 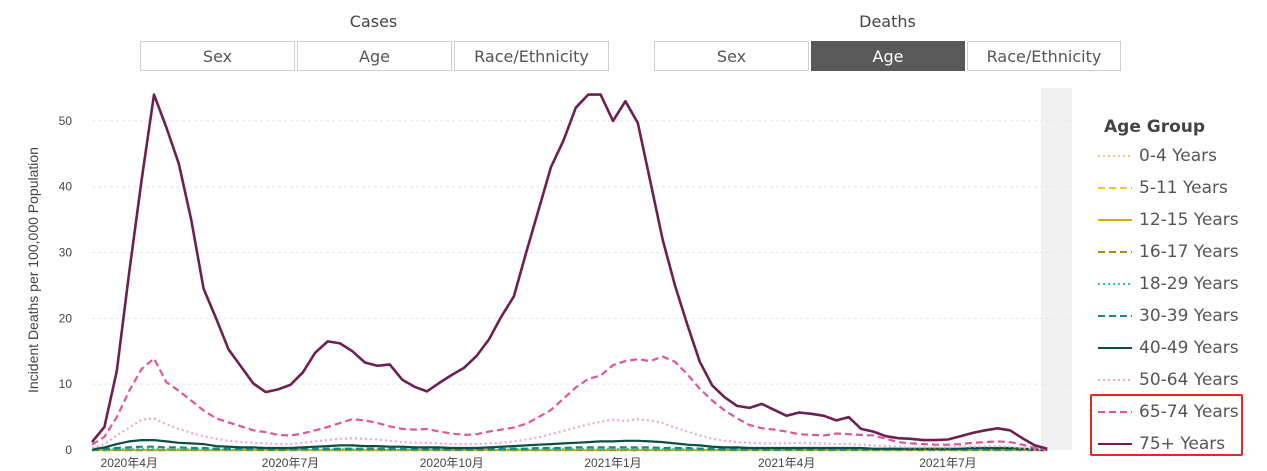 What do you see at coordinates (129, 463) in the screenshot?
I see `x-tick-label: 2020年4月` at bounding box center [129, 463].